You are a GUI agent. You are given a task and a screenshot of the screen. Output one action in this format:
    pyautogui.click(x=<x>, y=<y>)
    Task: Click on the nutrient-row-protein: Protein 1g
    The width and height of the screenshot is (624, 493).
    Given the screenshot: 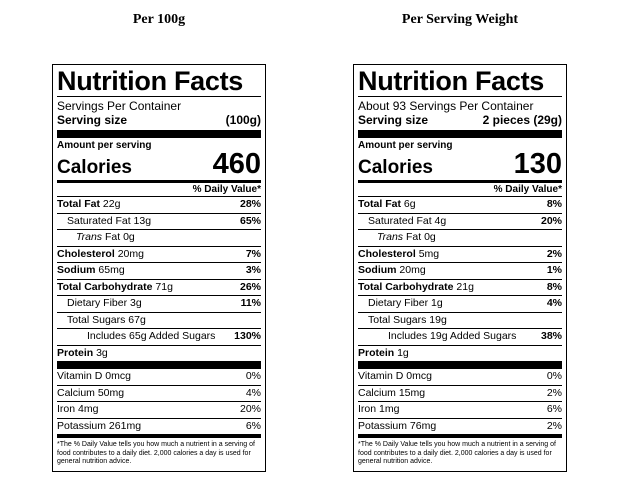 What is the action you would take?
    pyautogui.click(x=460, y=353)
    